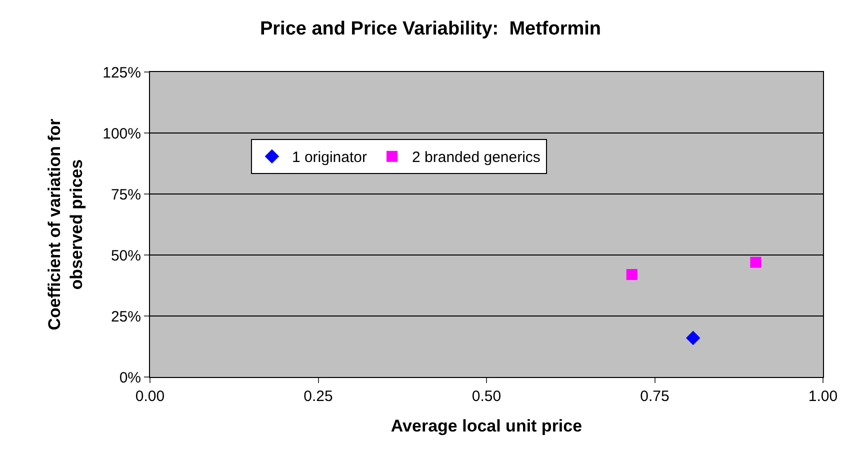 The width and height of the screenshot is (861, 469). I want to click on x-tick-label: 0.50, so click(487, 396).